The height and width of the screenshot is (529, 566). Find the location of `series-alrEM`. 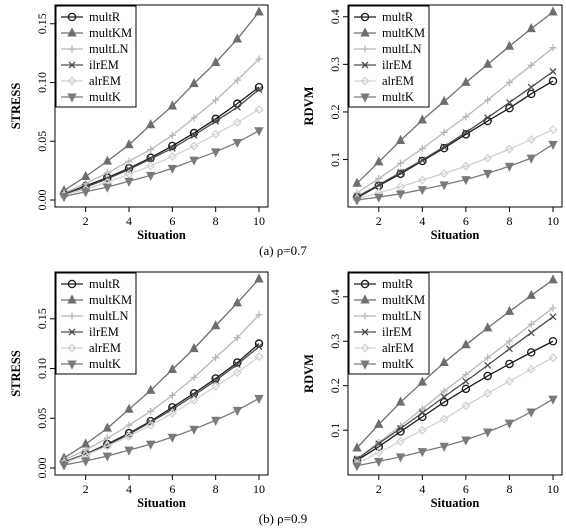

series-alrEM is located at coordinates (455, 164).